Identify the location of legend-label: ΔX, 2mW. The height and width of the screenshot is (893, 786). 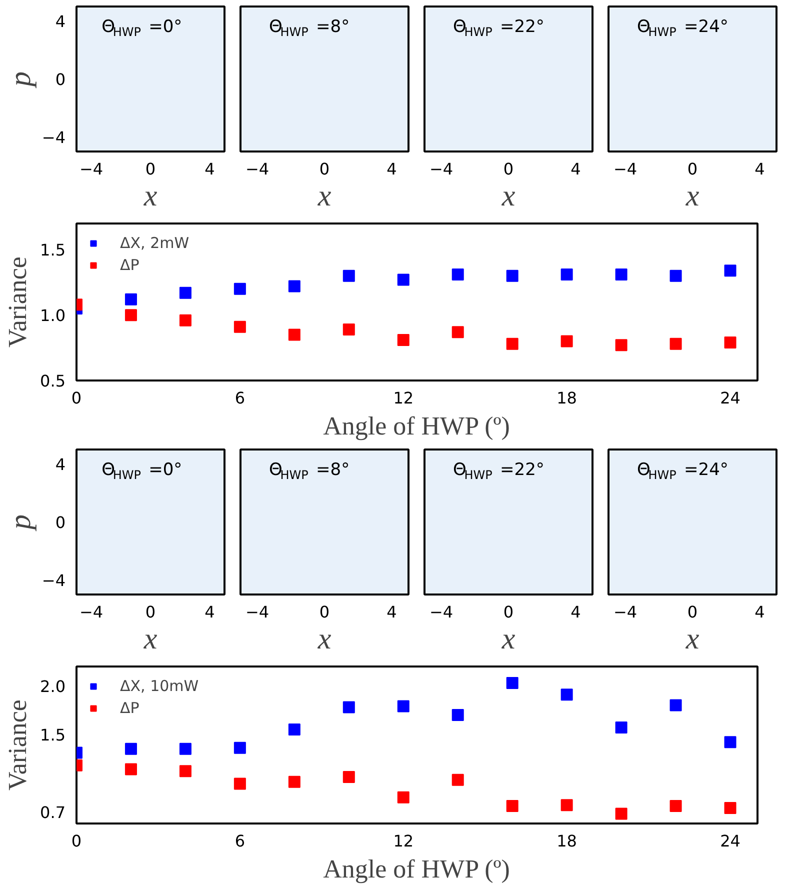
(155, 243).